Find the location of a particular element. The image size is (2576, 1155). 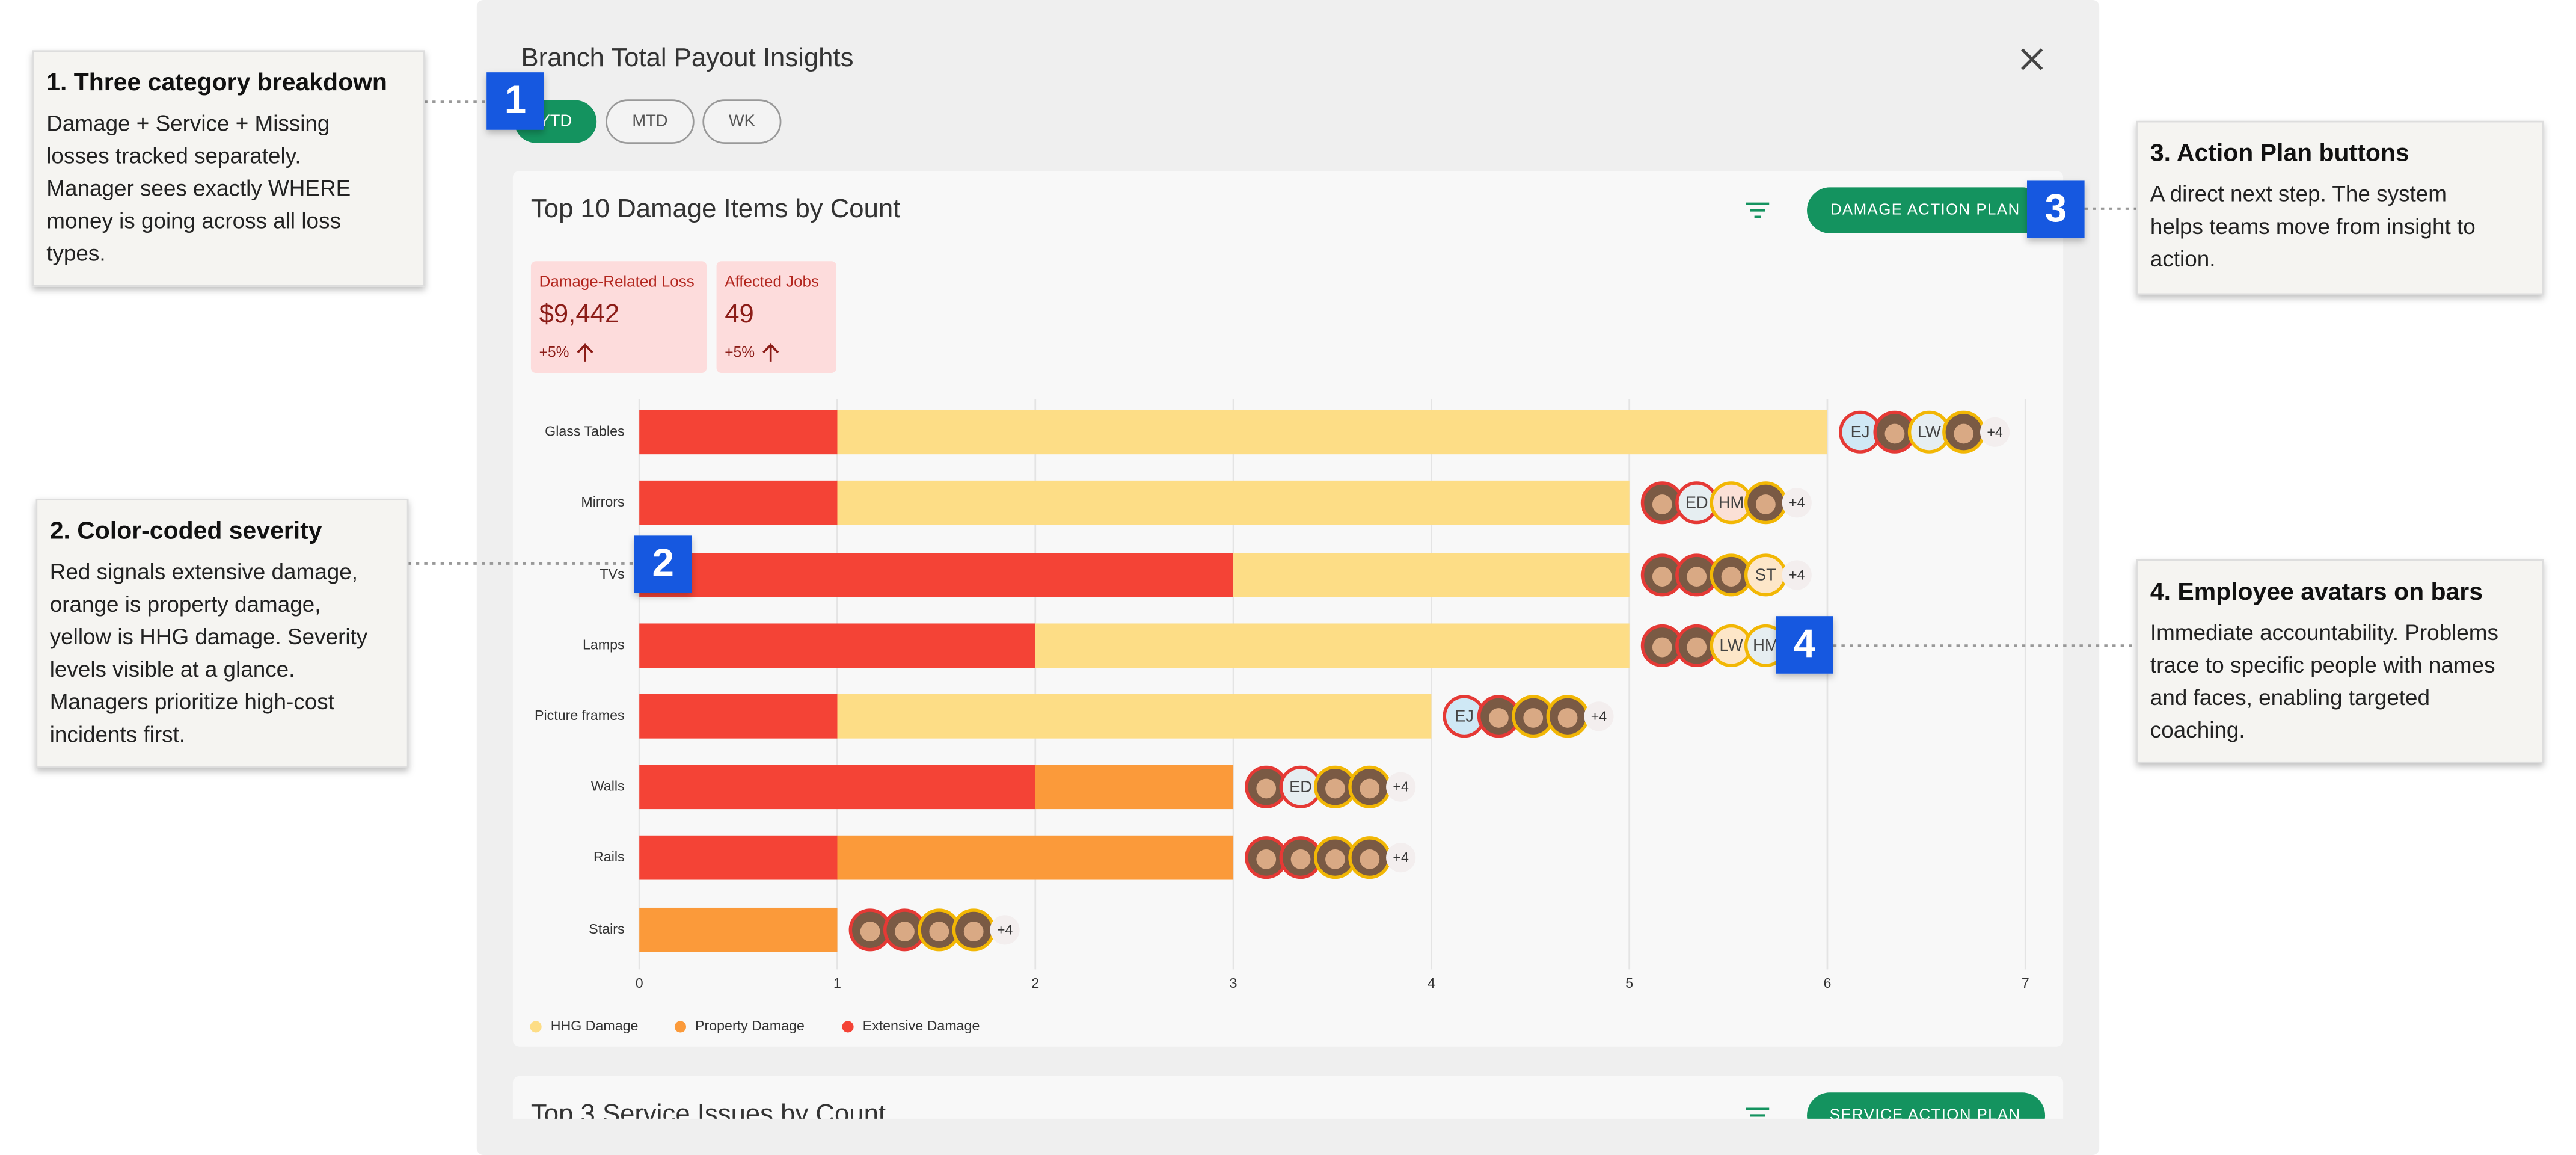

annotation-line: Damage + Service + Missing is located at coordinates (188, 123).